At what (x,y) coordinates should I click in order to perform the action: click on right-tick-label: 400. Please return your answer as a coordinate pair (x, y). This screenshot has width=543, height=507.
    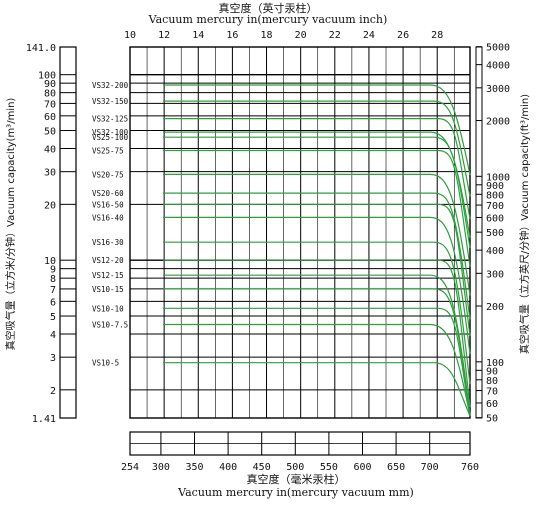
    Looking at the image, I should click on (495, 251).